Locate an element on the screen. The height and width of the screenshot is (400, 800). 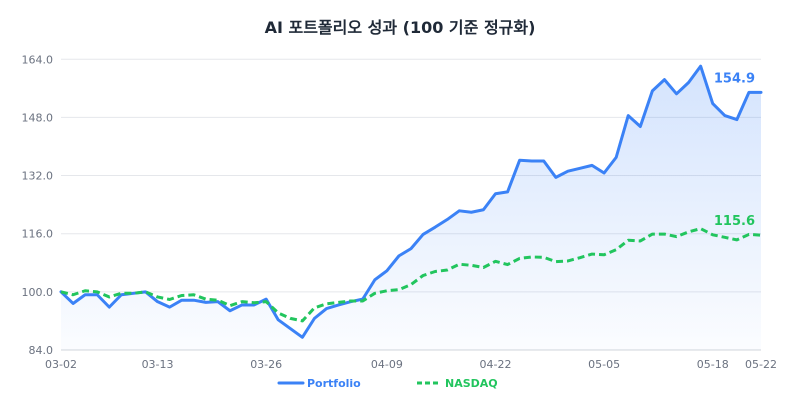
y-tick-label: 164.0 is located at coordinates (38, 59).